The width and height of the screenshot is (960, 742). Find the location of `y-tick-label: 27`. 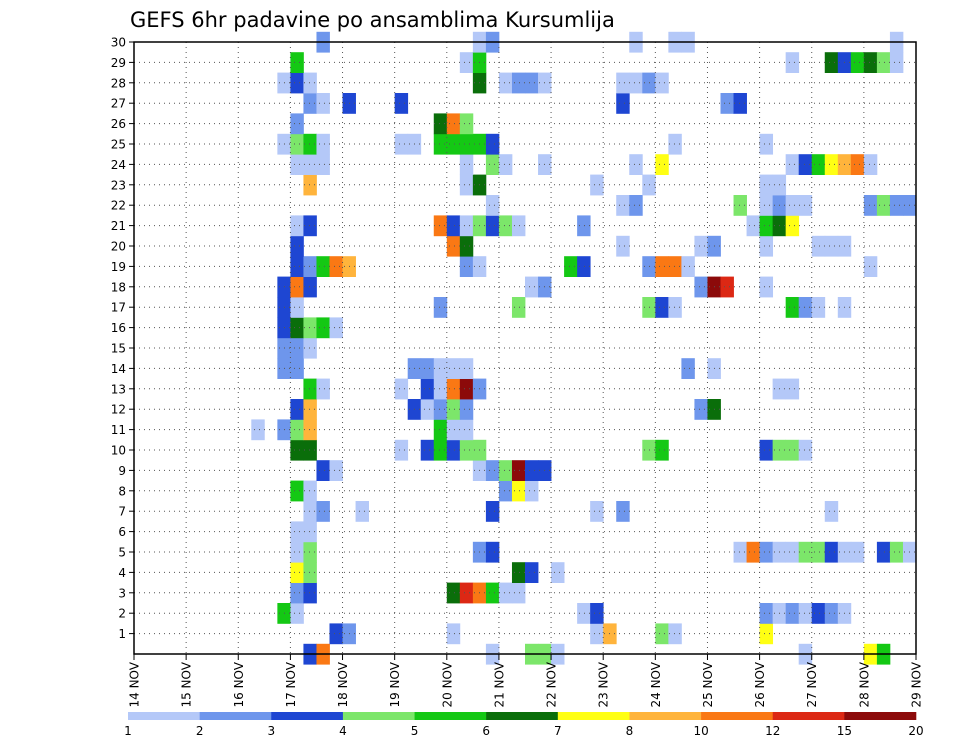

y-tick-label: 27 is located at coordinates (118, 104).